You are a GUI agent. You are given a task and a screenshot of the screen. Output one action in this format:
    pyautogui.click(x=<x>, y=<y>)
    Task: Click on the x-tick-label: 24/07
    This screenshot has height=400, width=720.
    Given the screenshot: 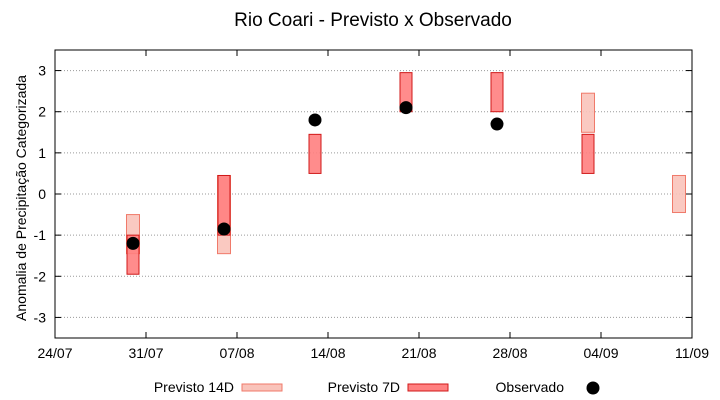 What is the action you would take?
    pyautogui.click(x=54, y=353)
    